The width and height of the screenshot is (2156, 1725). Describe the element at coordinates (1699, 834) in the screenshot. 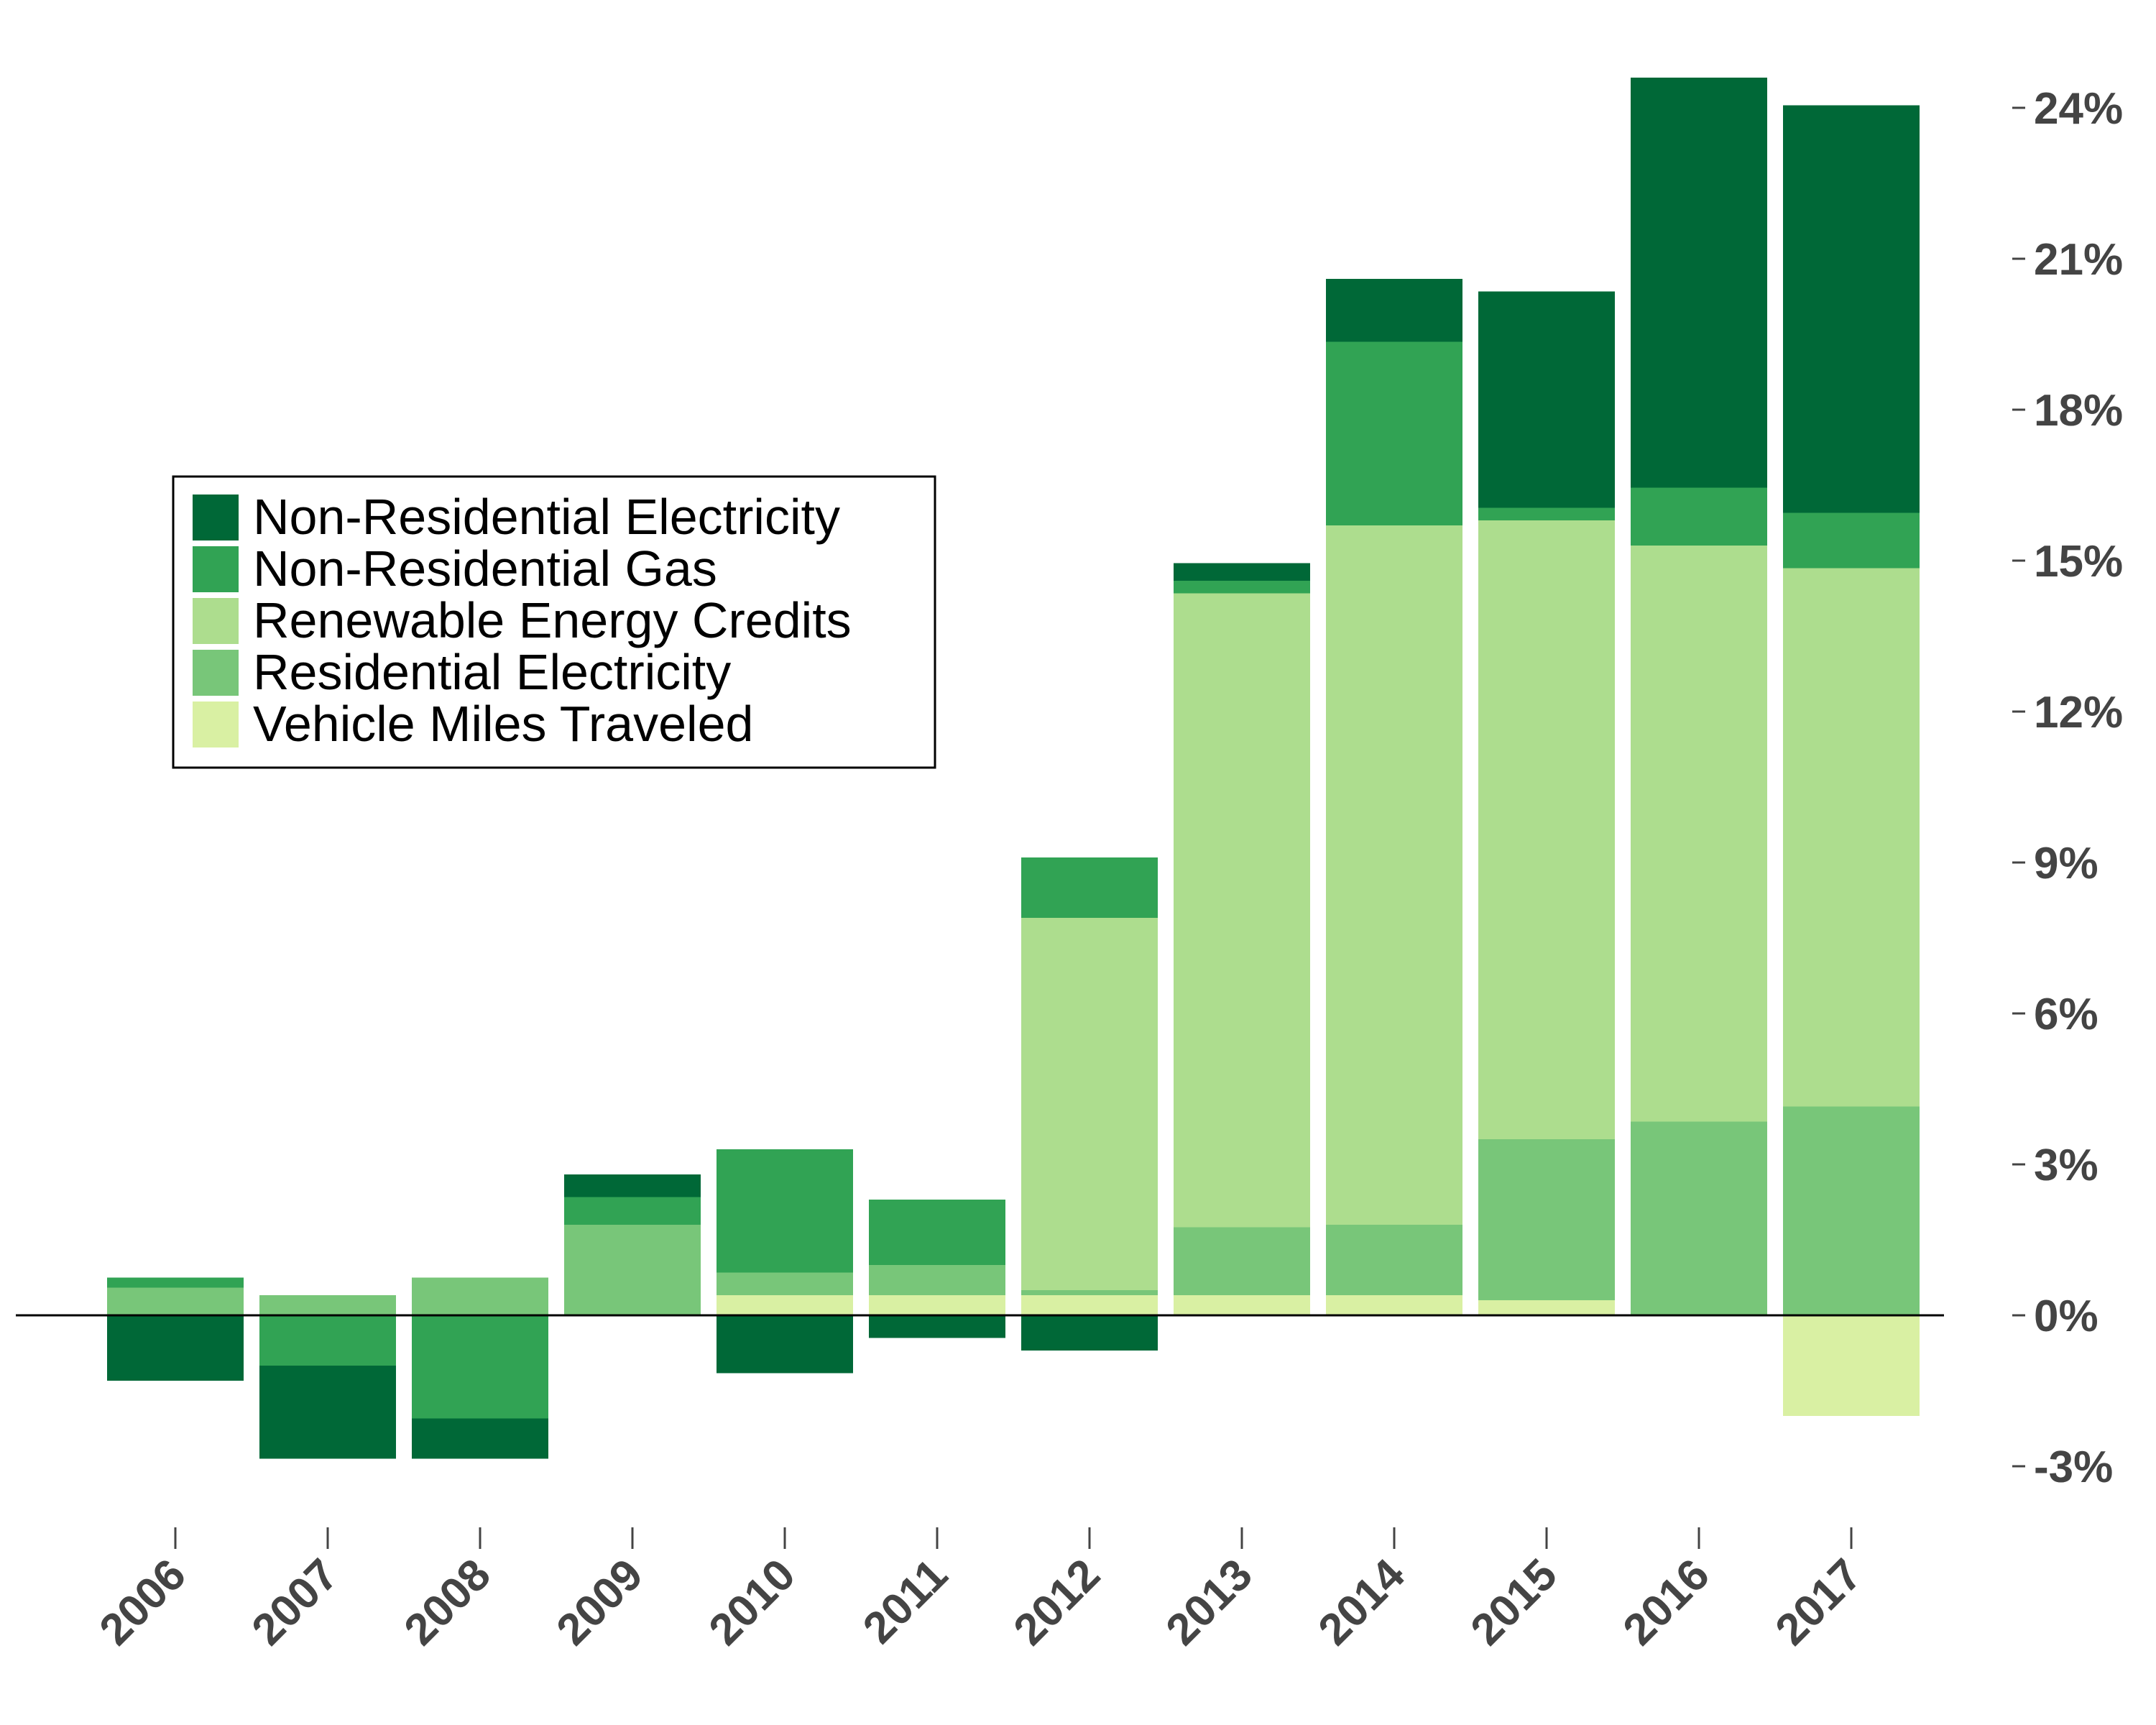

I see `bar-segment-renewable-energy-credits-2016` at that location.